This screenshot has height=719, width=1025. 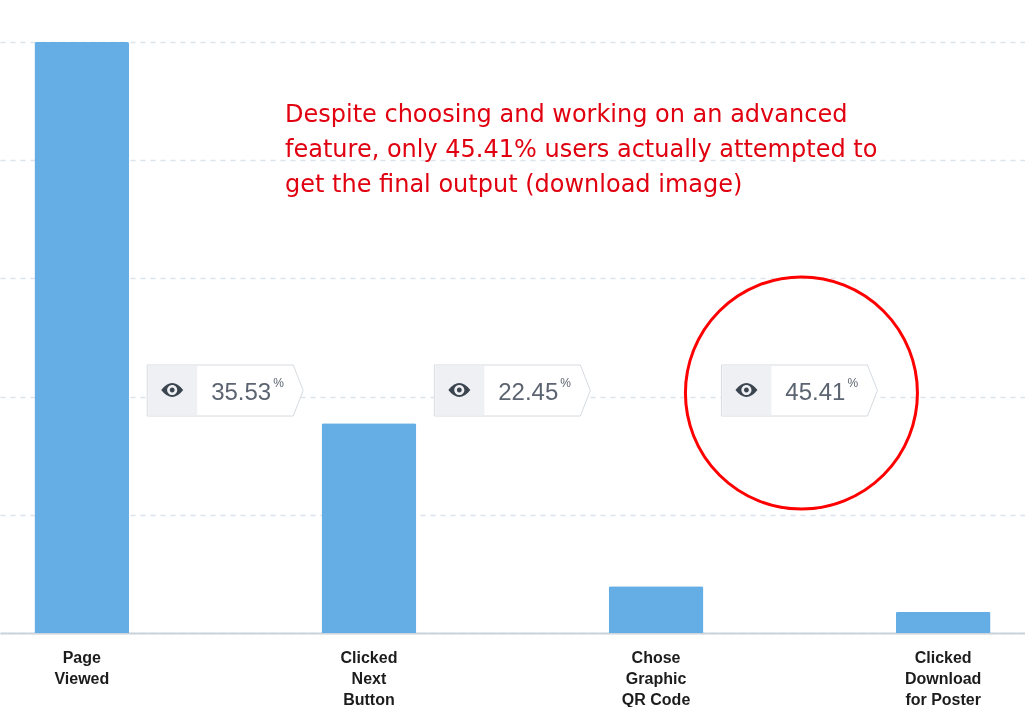 What do you see at coordinates (656, 678) in the screenshot?
I see `x-tick-label: Chose Graphic QR Code` at bounding box center [656, 678].